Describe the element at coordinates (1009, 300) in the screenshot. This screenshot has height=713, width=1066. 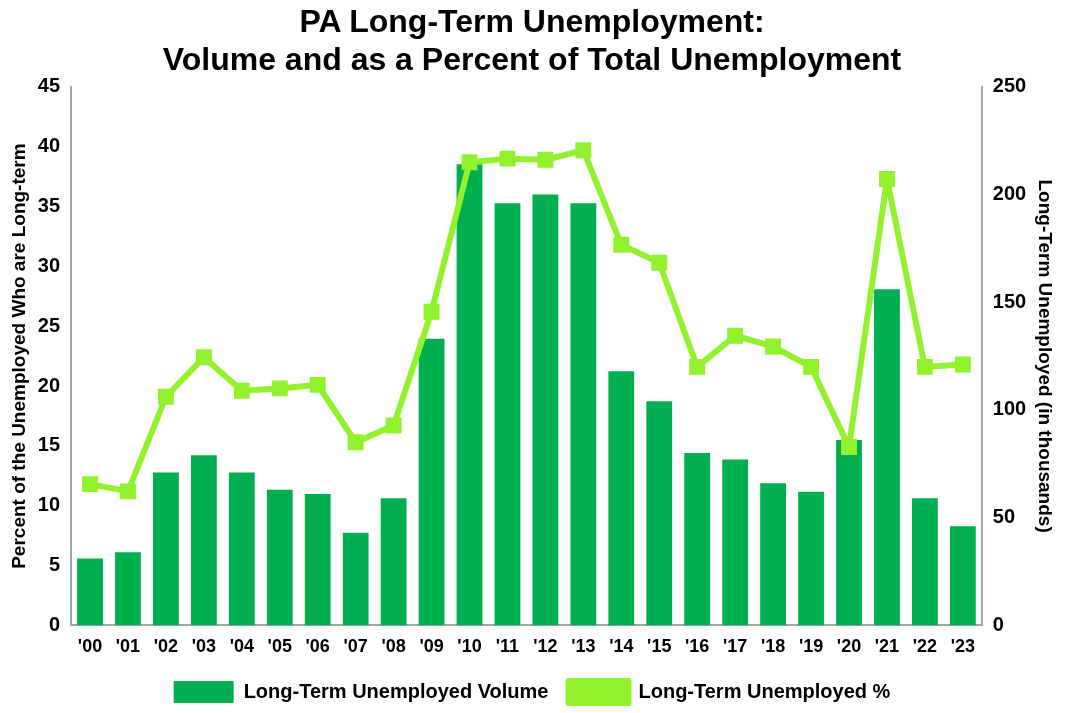
I see `y2-tick-label: 150` at that location.